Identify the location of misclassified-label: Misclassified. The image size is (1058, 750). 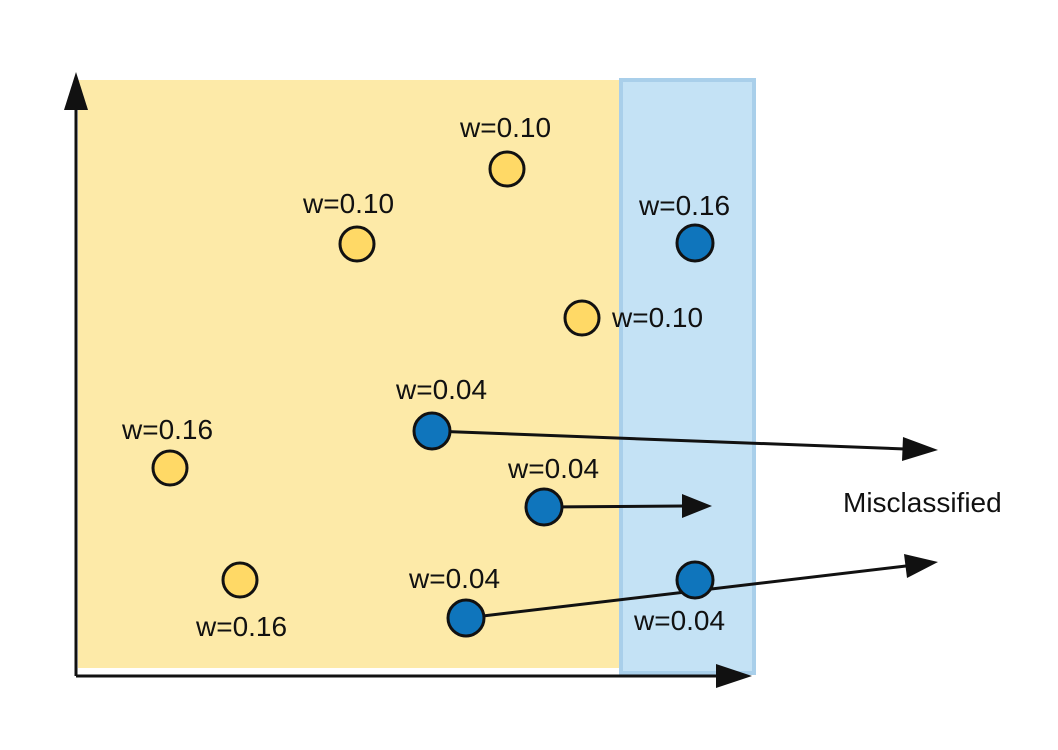
(922, 502).